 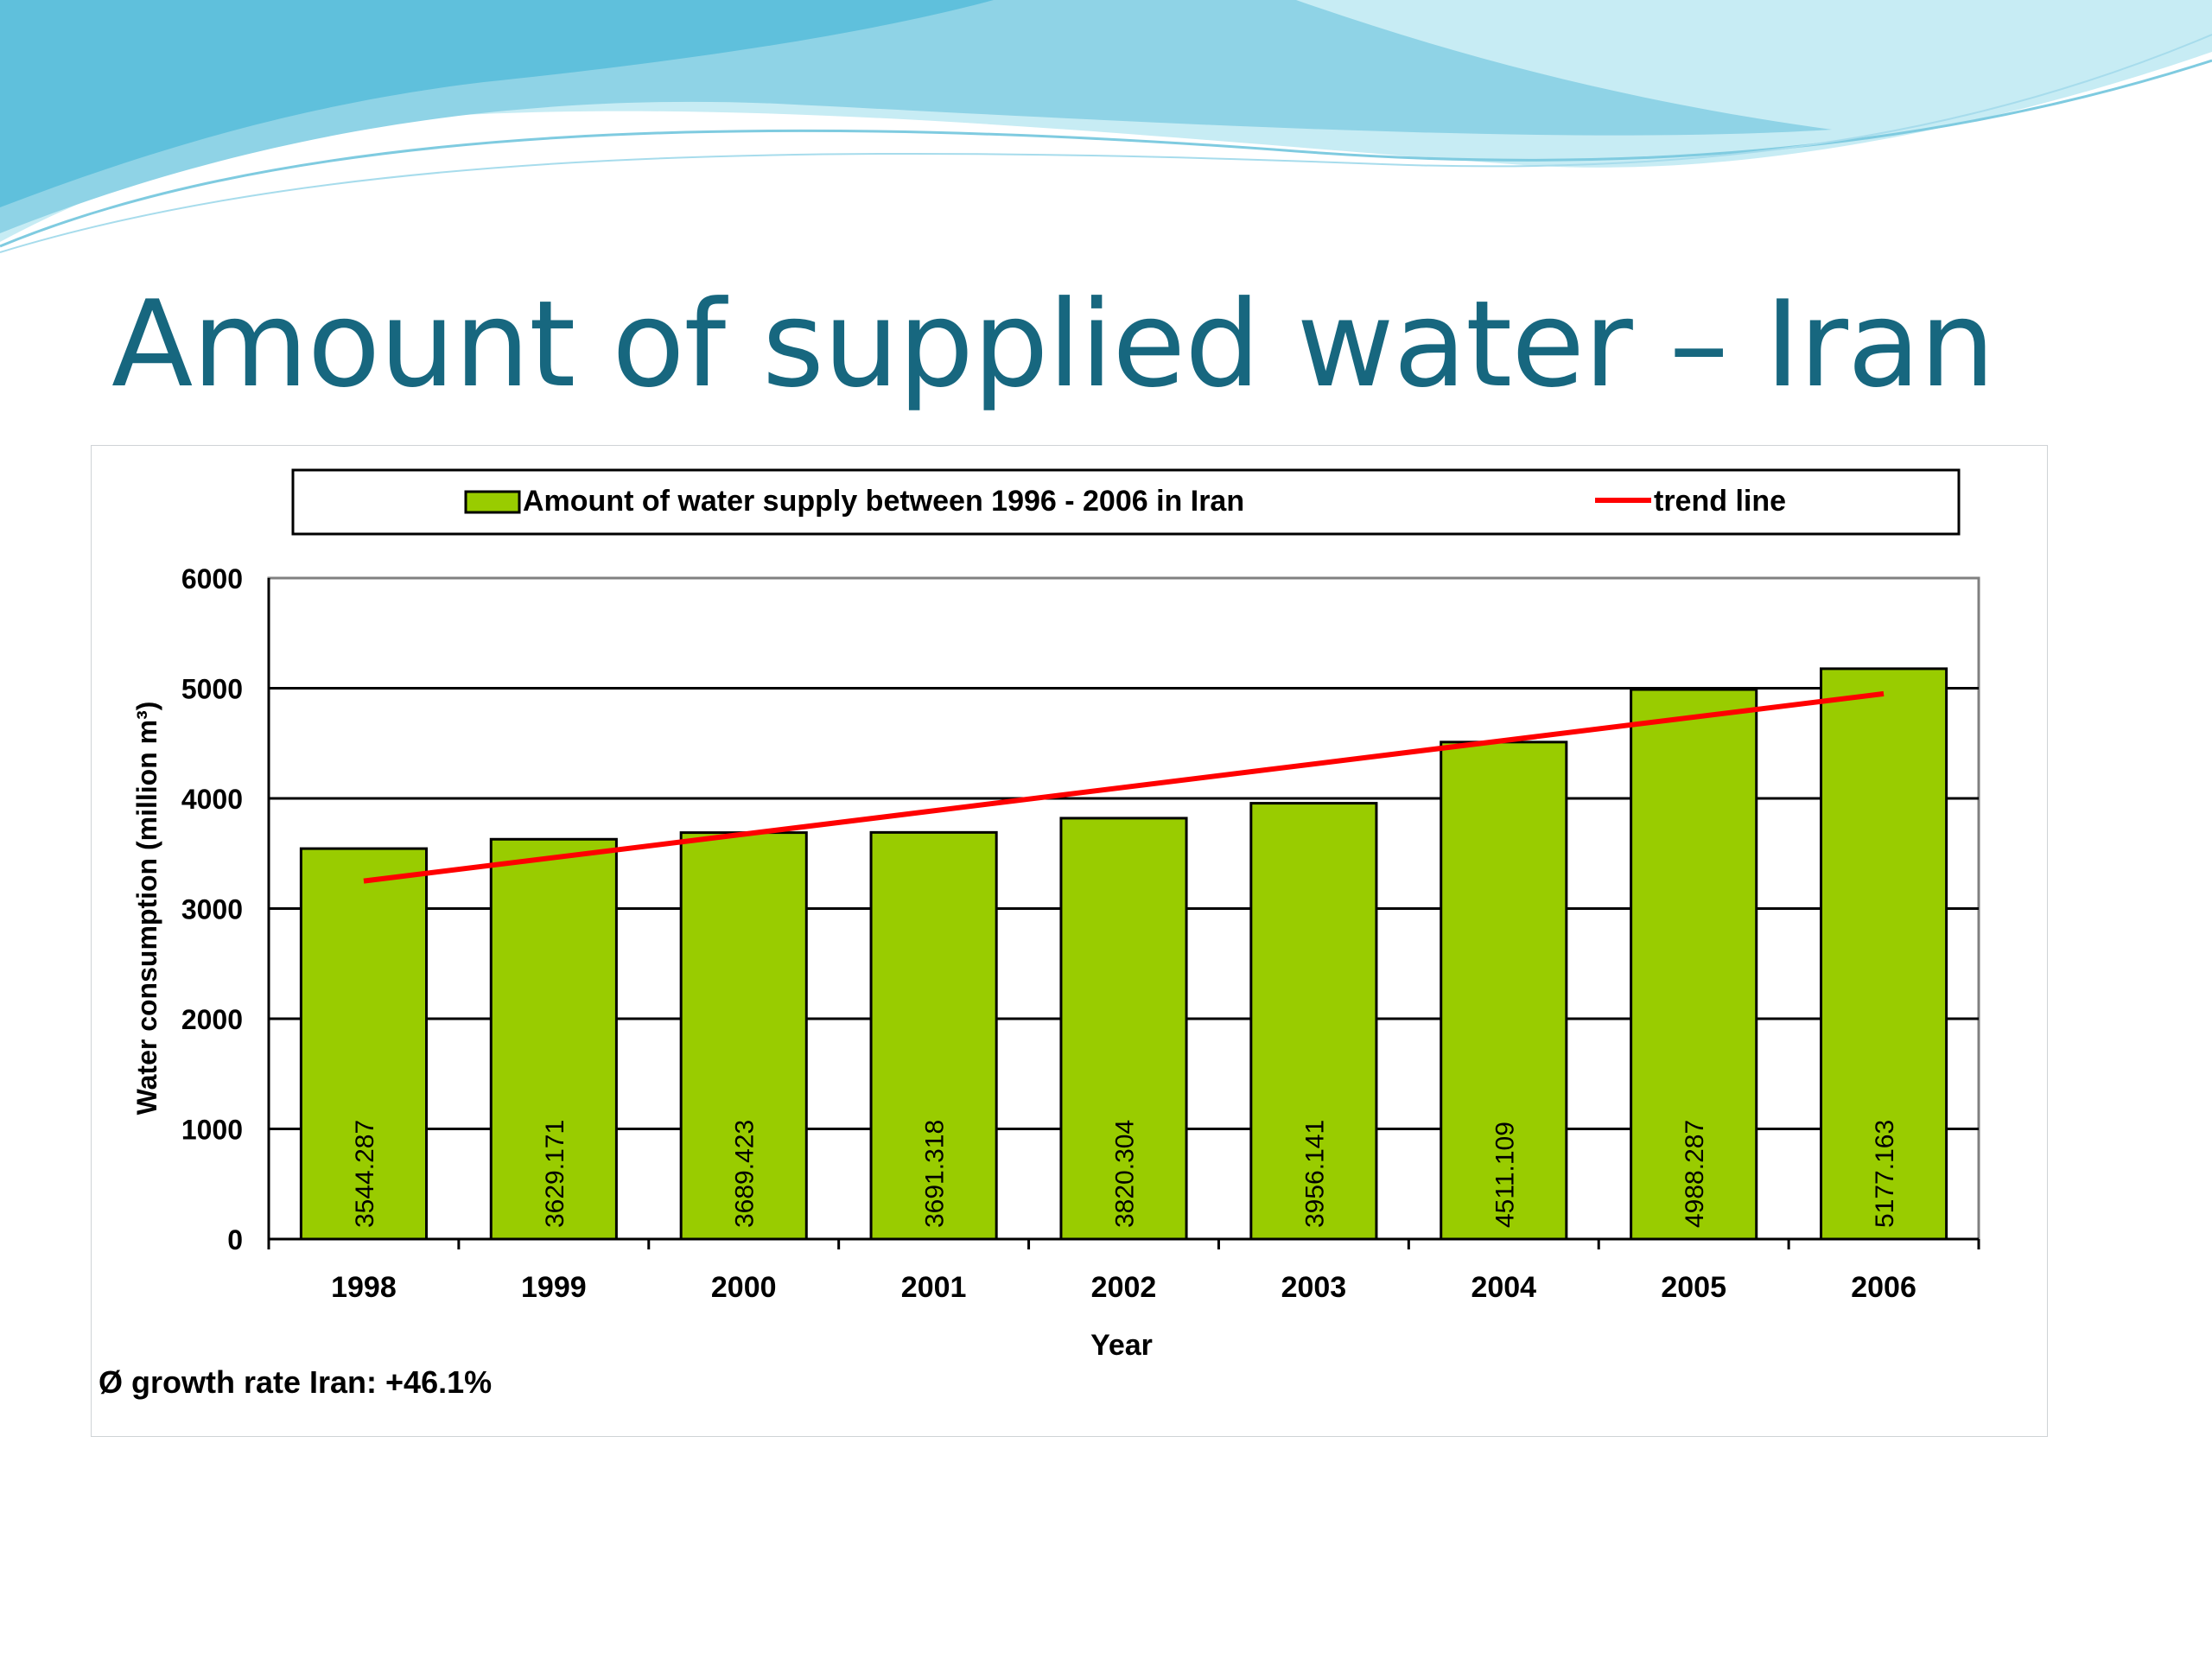 I want to click on growth-rate-footnote: Ø growth rate Iran: +46.1%, so click(x=295, y=1382).